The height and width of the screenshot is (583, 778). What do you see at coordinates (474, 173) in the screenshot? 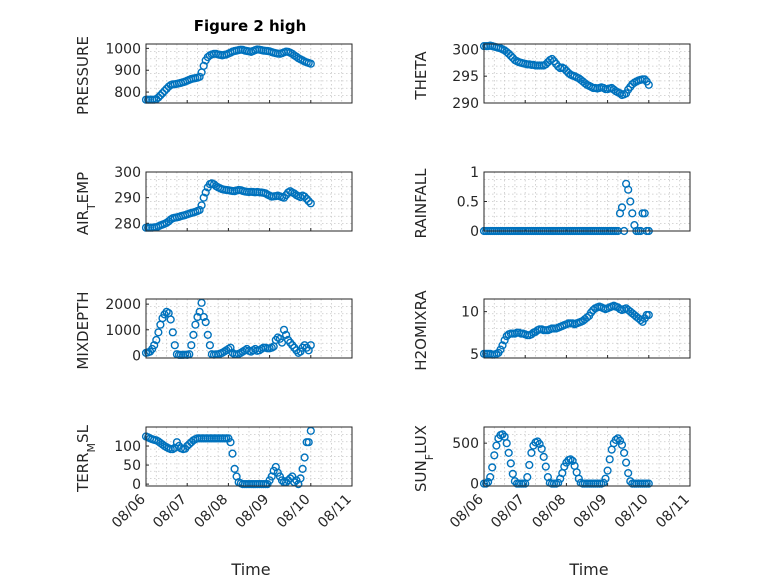
I see `y-tick-label: 1` at bounding box center [474, 173].